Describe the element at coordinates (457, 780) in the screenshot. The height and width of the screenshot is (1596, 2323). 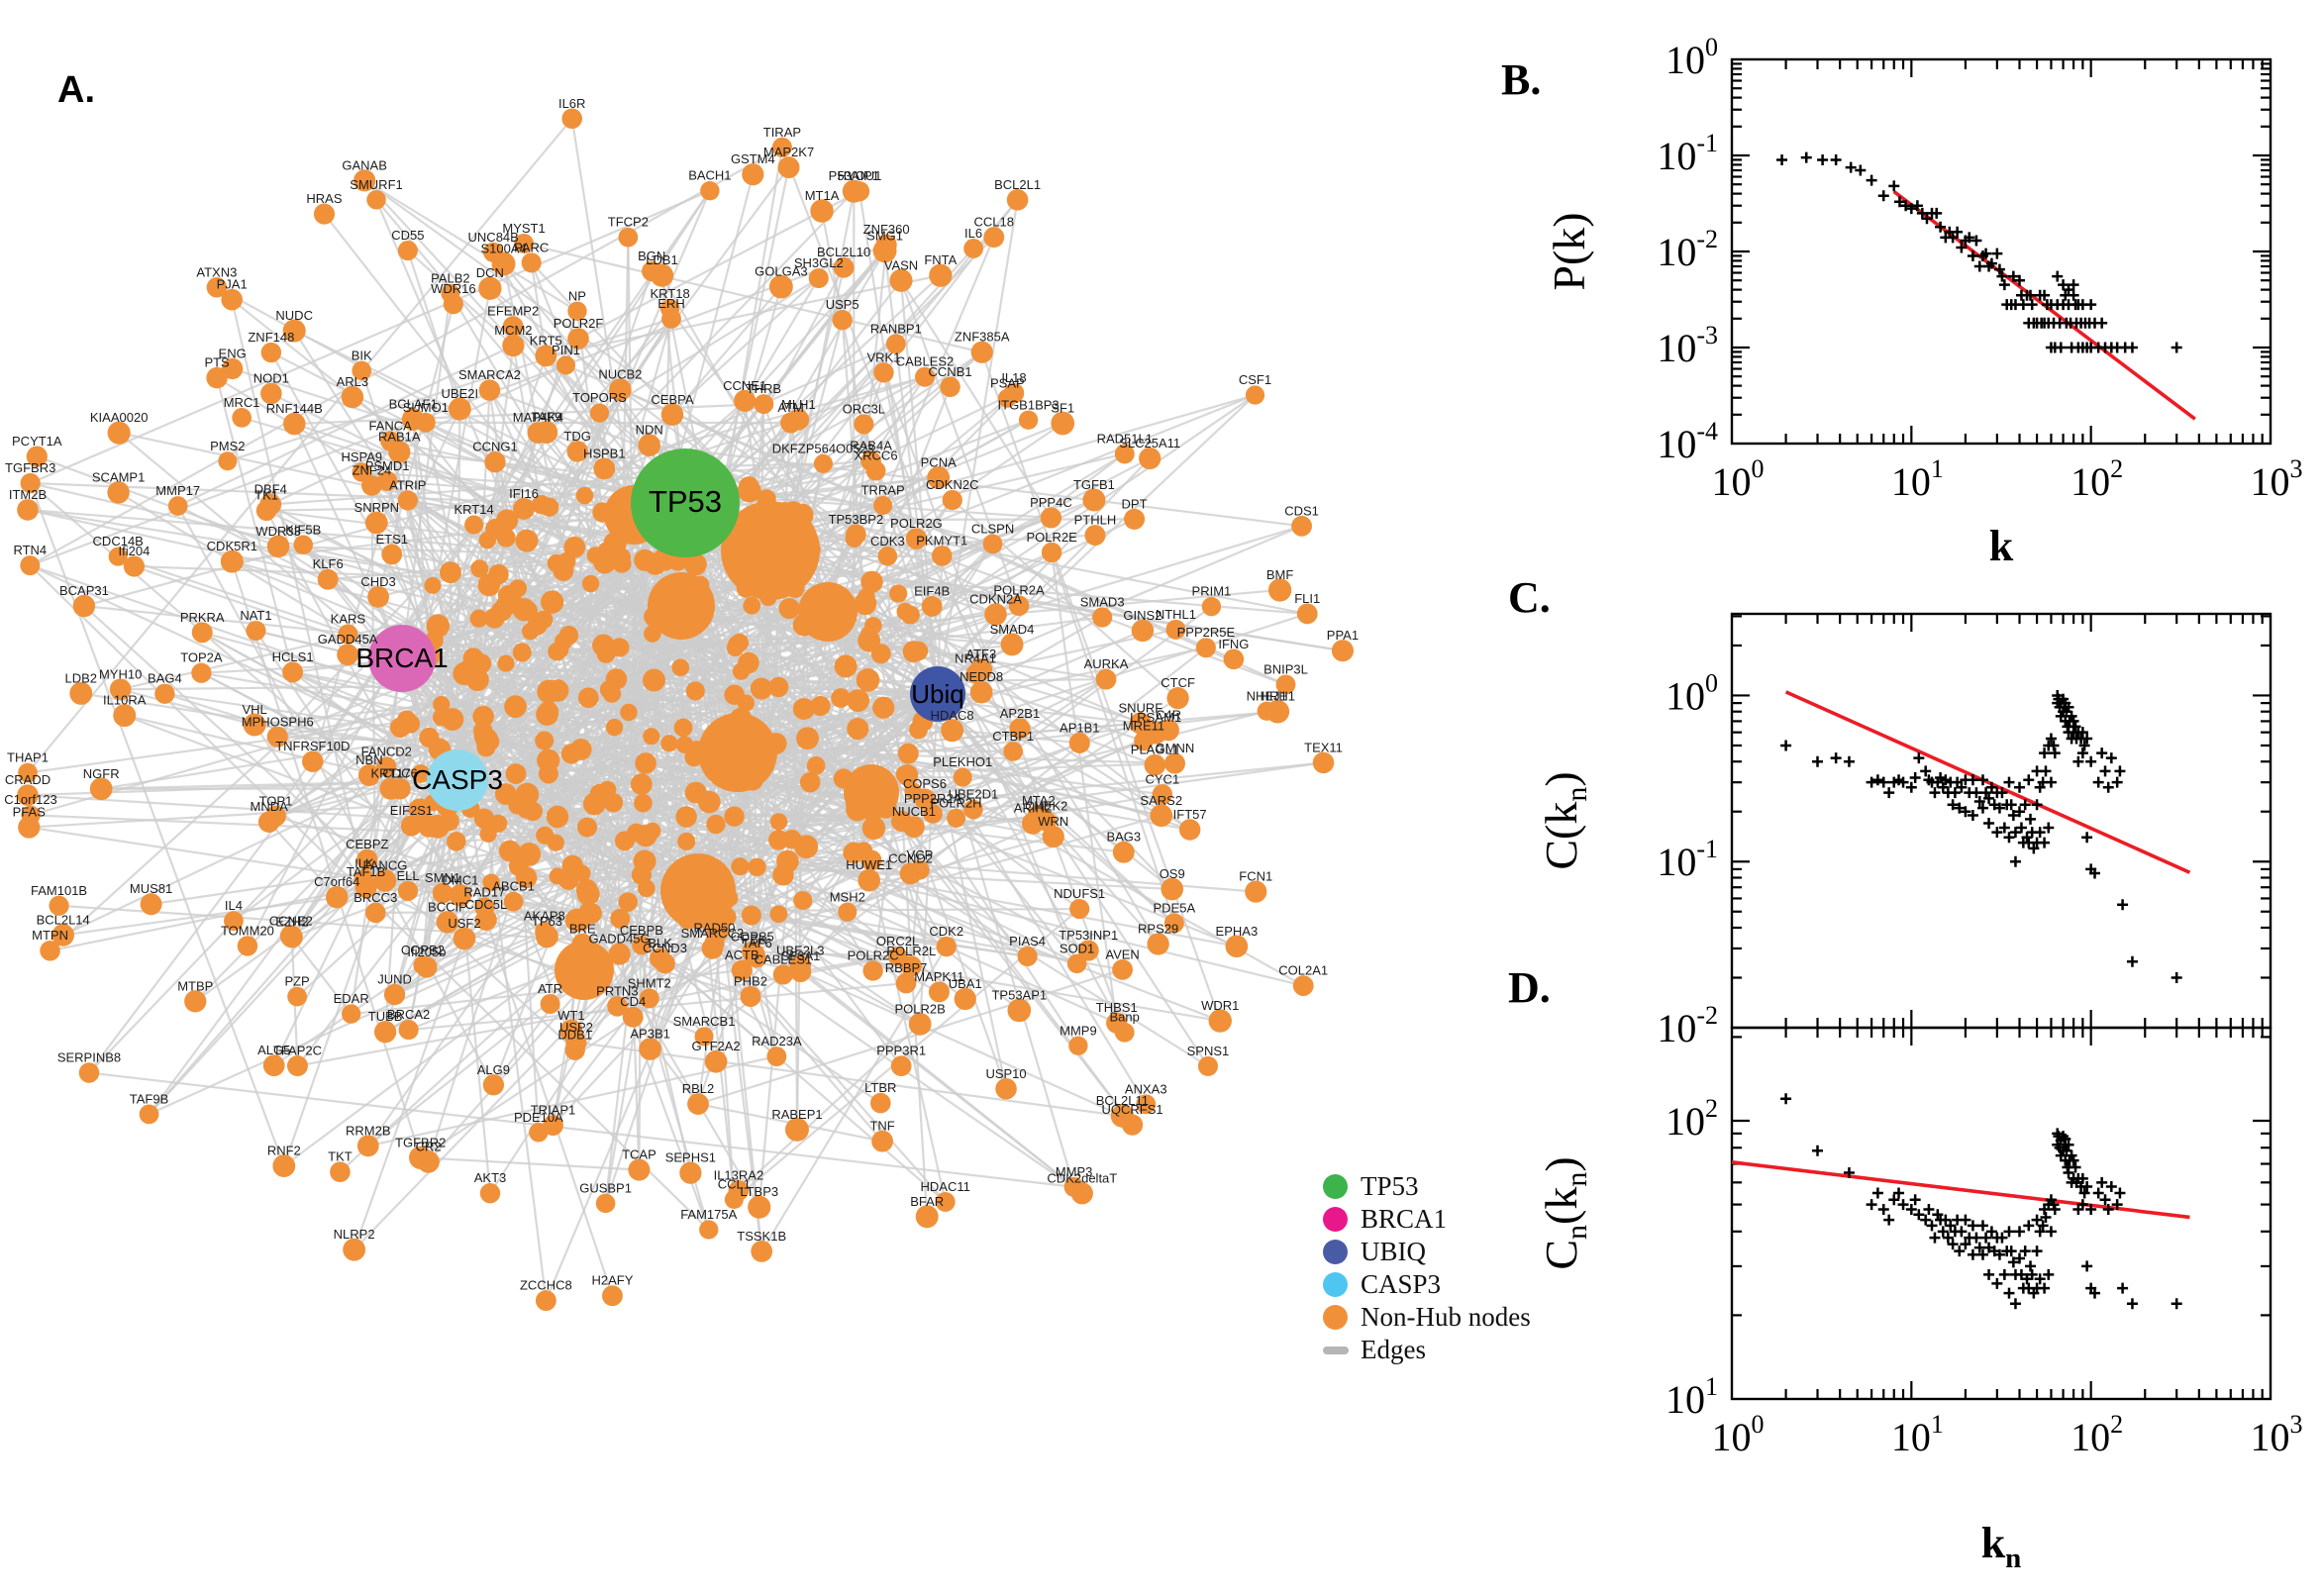
I see `hub-node-casp3` at that location.